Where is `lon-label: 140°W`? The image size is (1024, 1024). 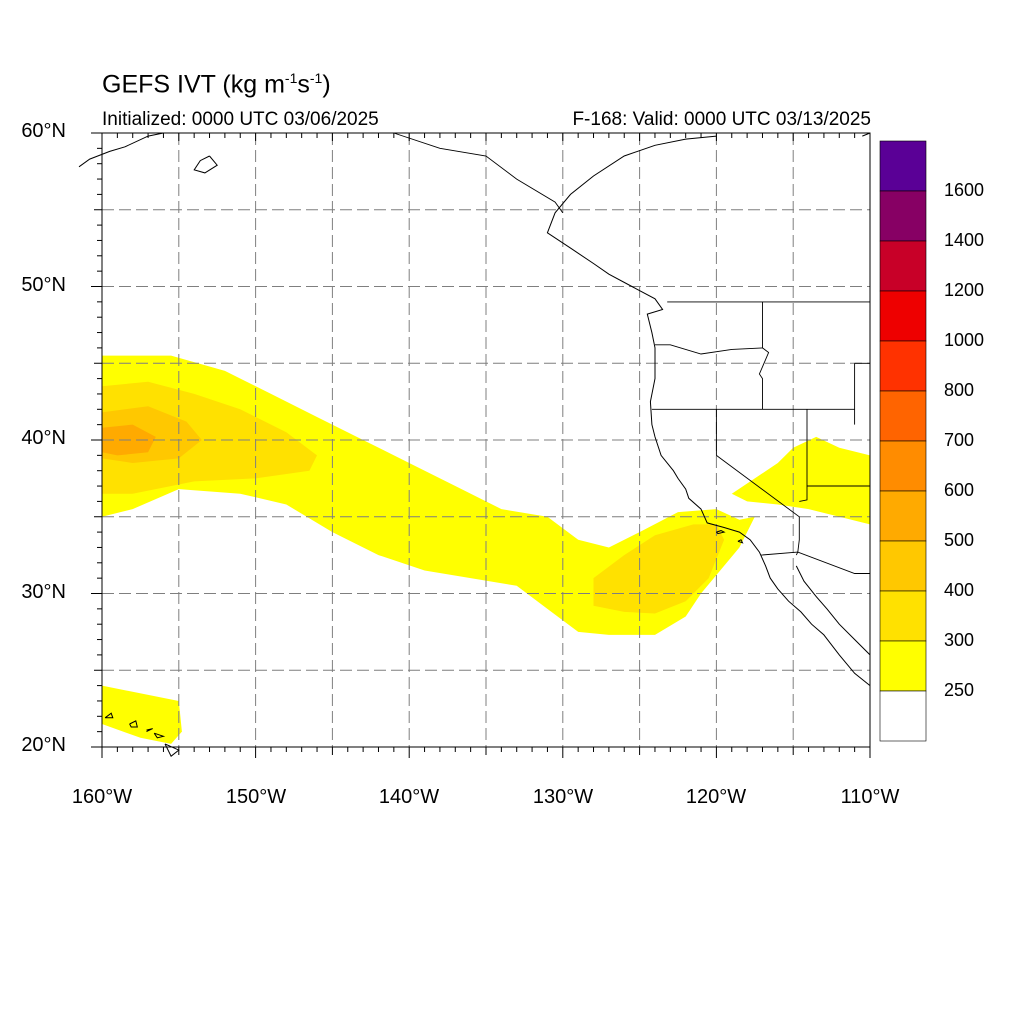
lon-label: 140°W is located at coordinates (409, 797).